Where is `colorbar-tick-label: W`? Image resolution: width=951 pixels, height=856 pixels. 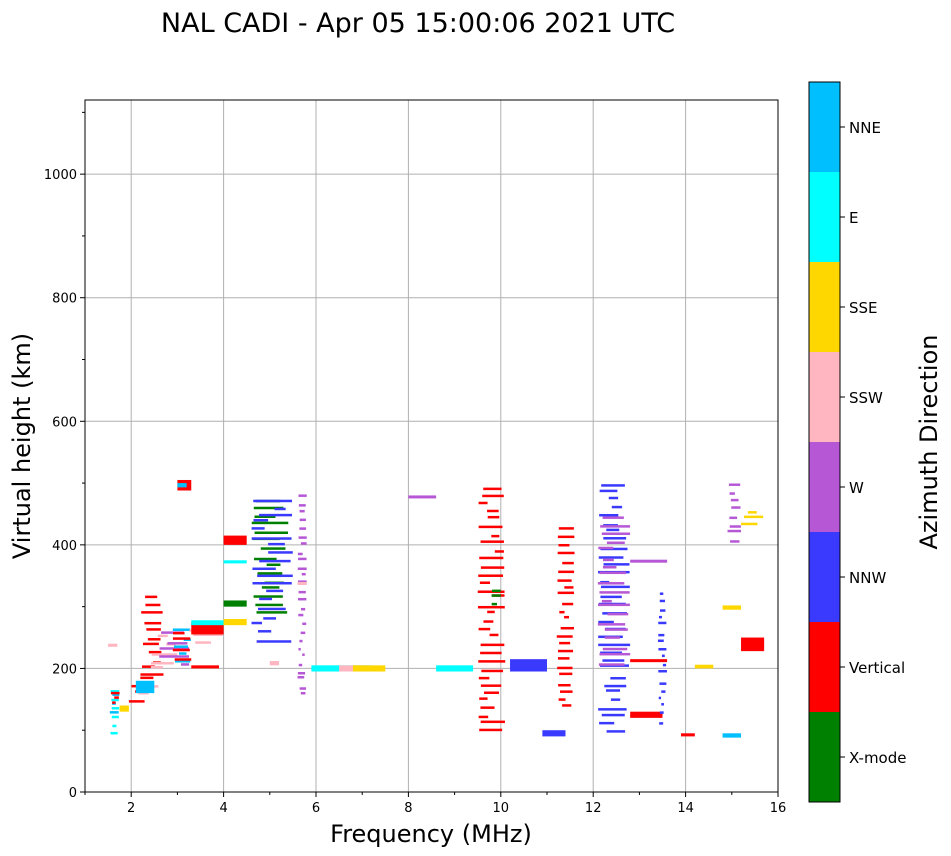 colorbar-tick-label: W is located at coordinates (856, 488).